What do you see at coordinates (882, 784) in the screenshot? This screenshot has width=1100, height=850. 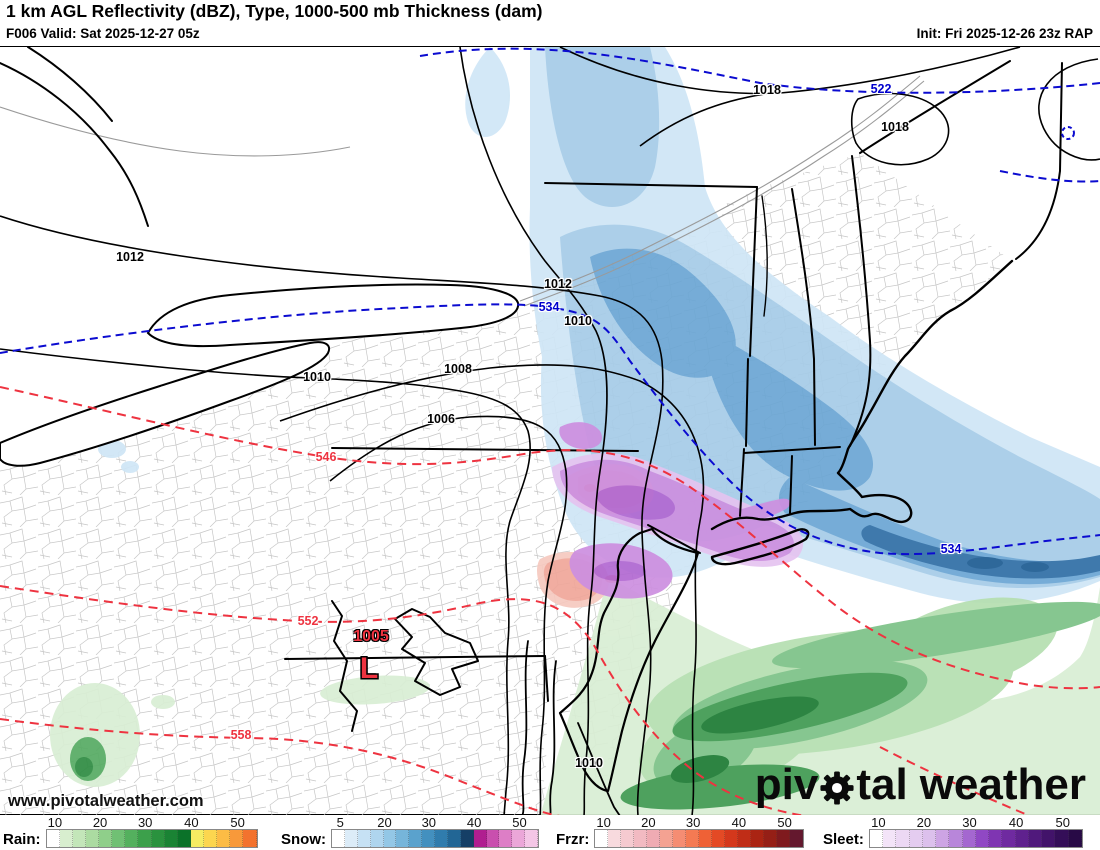 I see `logo-text-tal: tal` at bounding box center [882, 784].